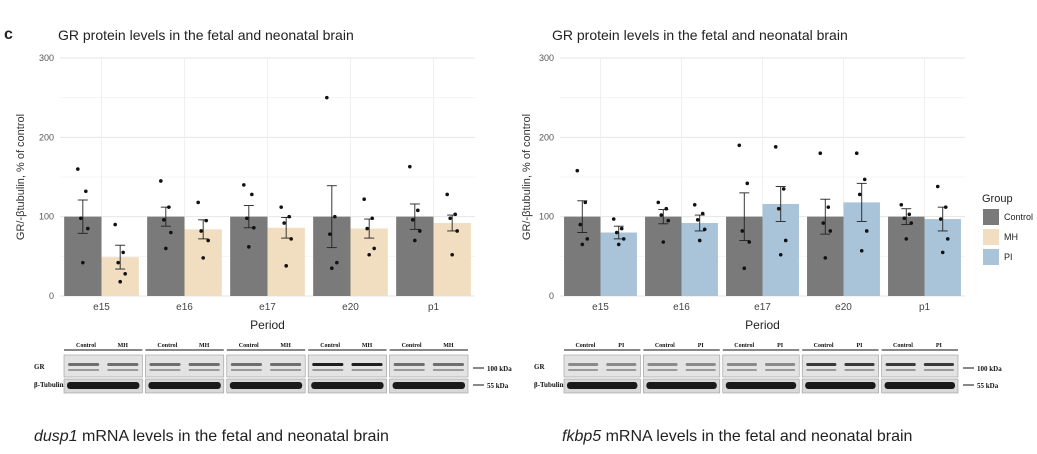  I want to click on x-tick-label: e15, so click(101, 307).